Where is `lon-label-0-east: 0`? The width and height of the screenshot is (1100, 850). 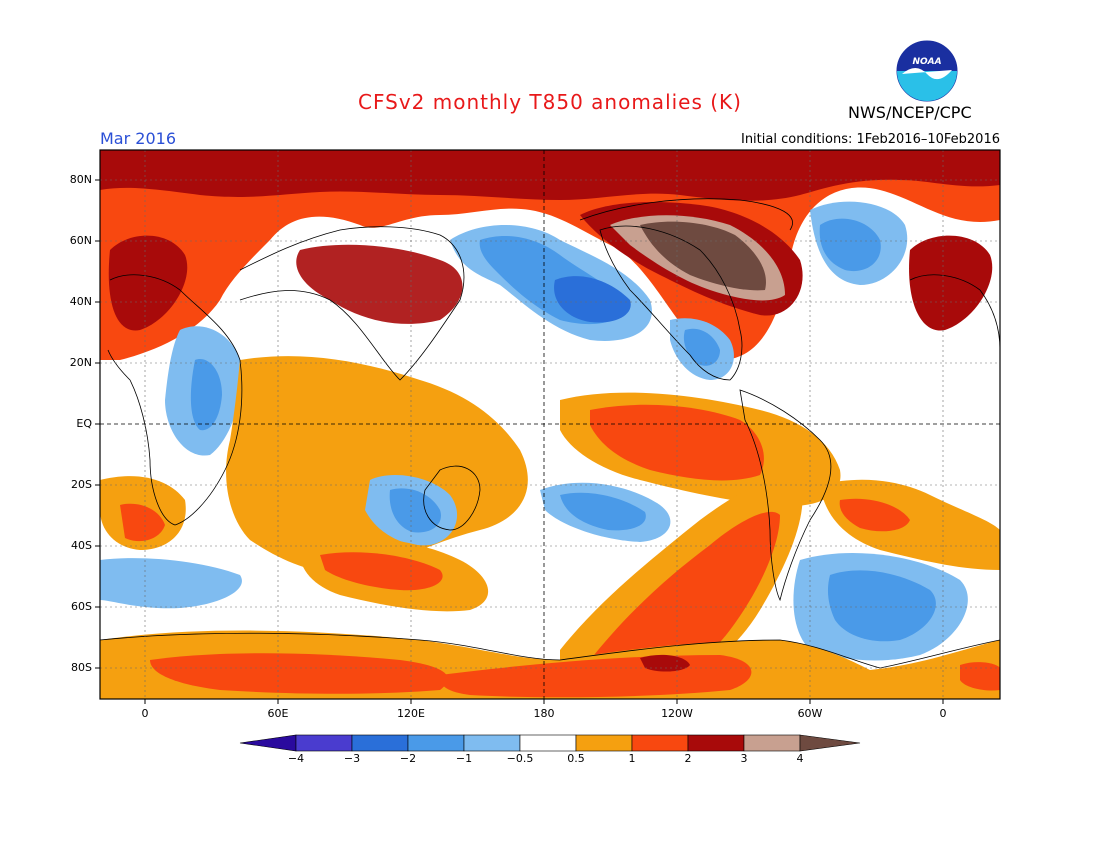
lon-label-0-east: 0 is located at coordinates (943, 713).